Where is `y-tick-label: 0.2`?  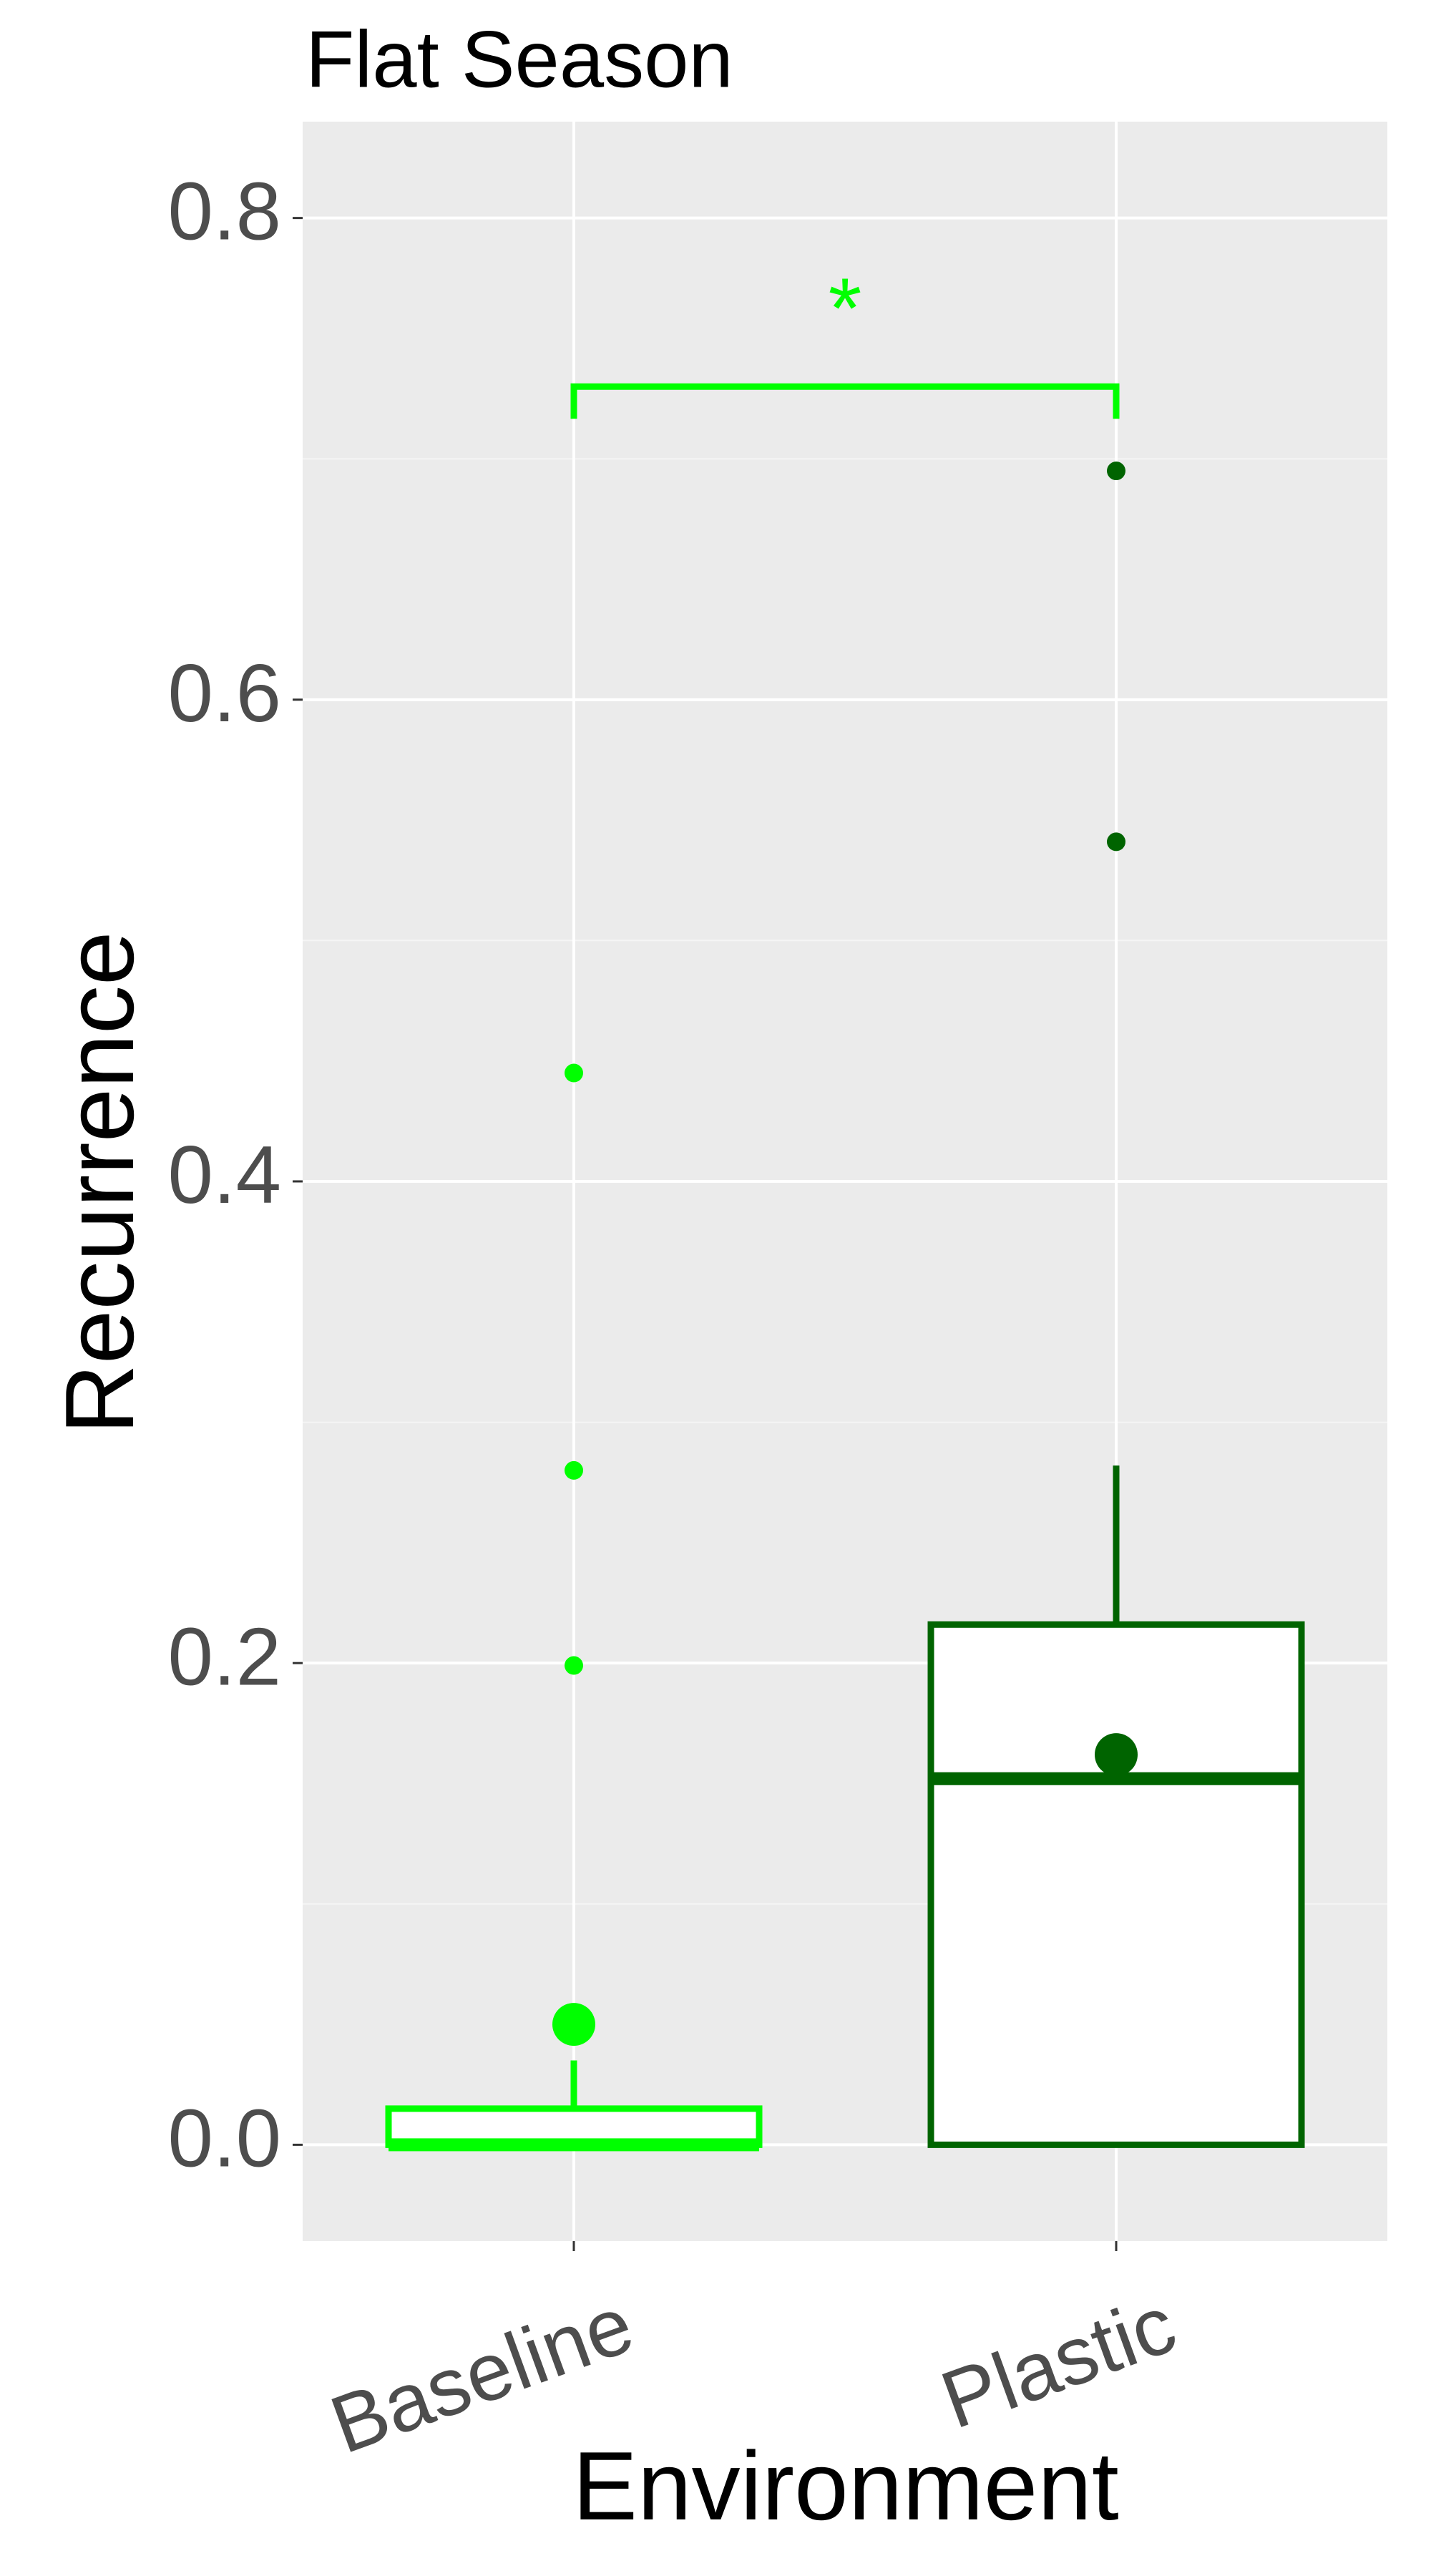
y-tick-label: 0.2 is located at coordinates (224, 1656).